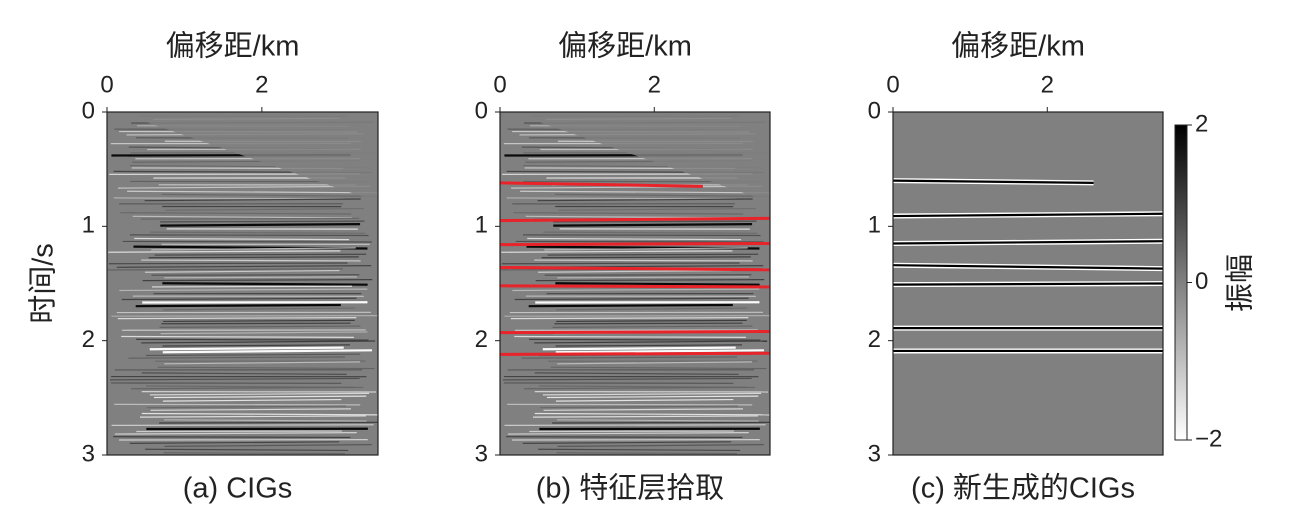  What do you see at coordinates (238, 489) in the screenshot?
I see `panel-caption: (a) CIGs` at bounding box center [238, 489].